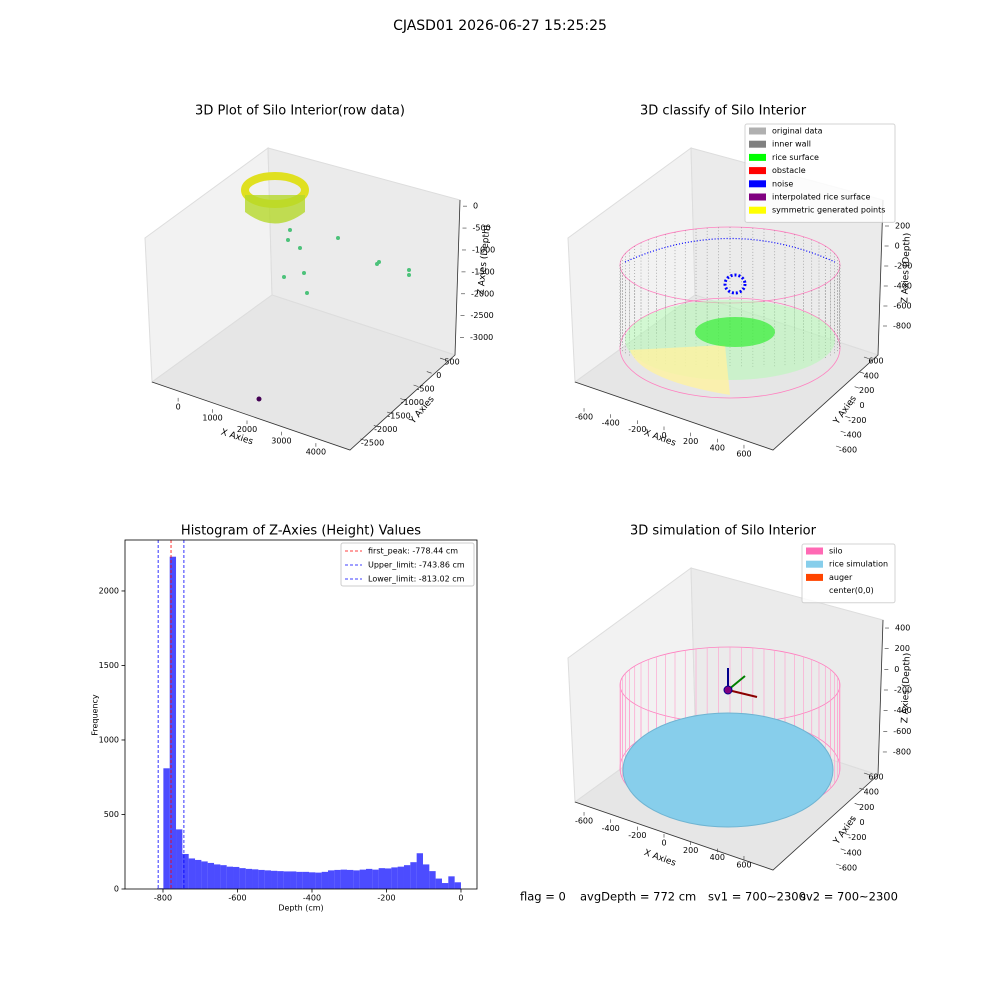 The image size is (1000, 1000). Describe the element at coordinates (861, 405) in the screenshot. I see `y-tick-label: 0` at that location.